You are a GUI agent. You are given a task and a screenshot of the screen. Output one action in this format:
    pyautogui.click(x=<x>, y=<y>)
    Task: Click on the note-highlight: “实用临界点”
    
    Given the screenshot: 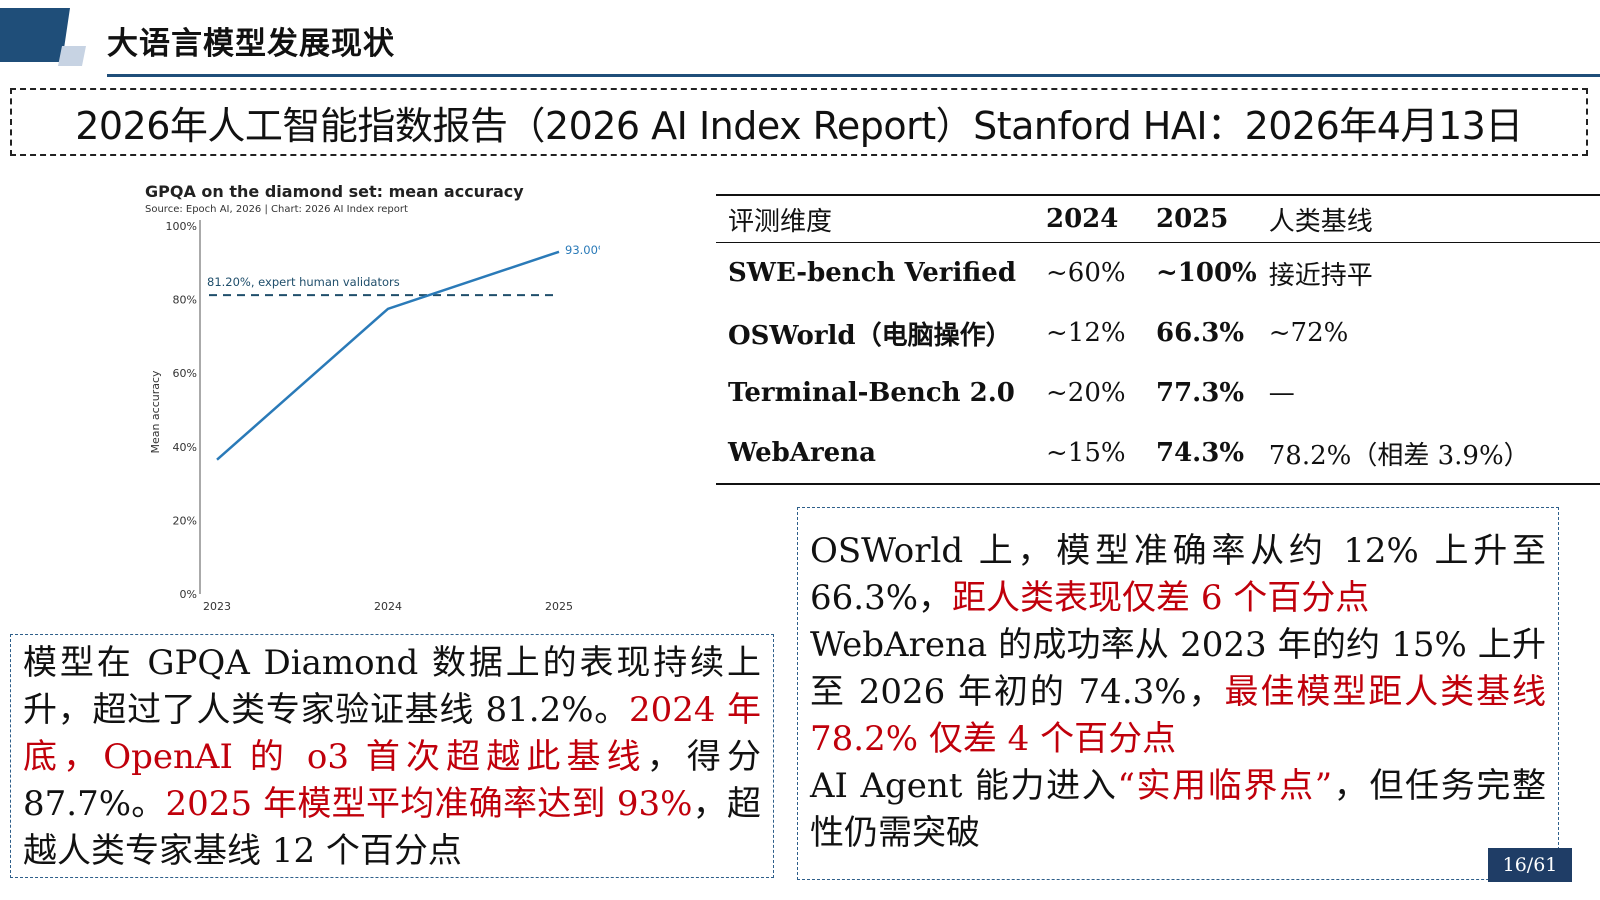 What is the action you would take?
    pyautogui.click(x=1225, y=786)
    